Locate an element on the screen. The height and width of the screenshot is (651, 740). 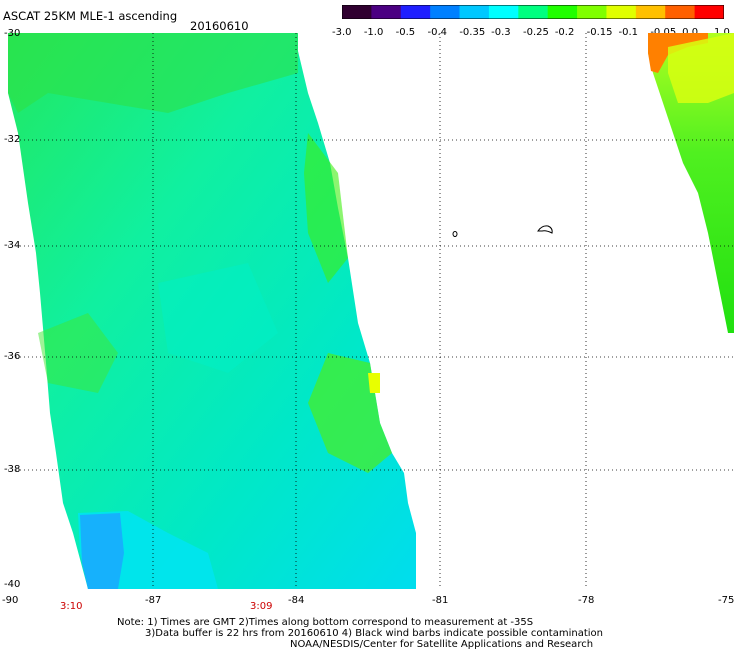
map-date: 20160610 is located at coordinates (219, 26).